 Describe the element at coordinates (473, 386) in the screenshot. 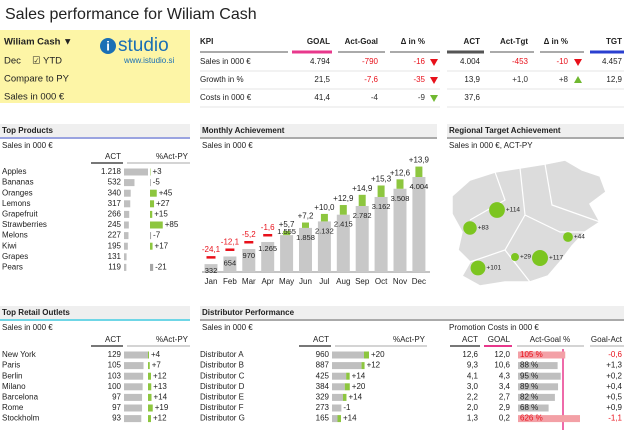

I see `cell: 3,0` at that location.